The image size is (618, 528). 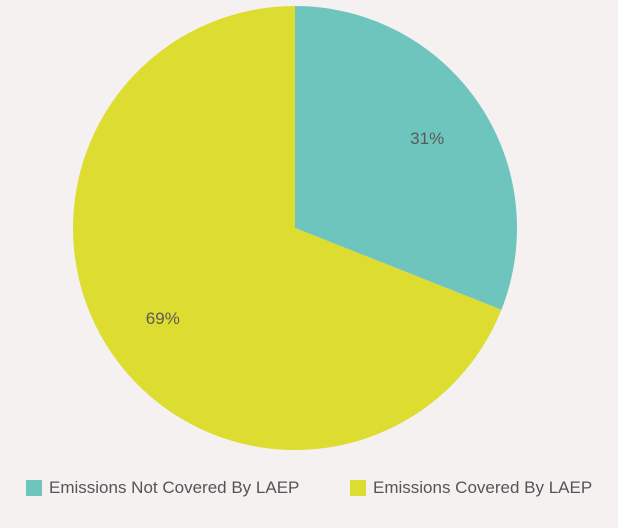 I want to click on legend-swatch-not-covered, so click(x=34, y=488).